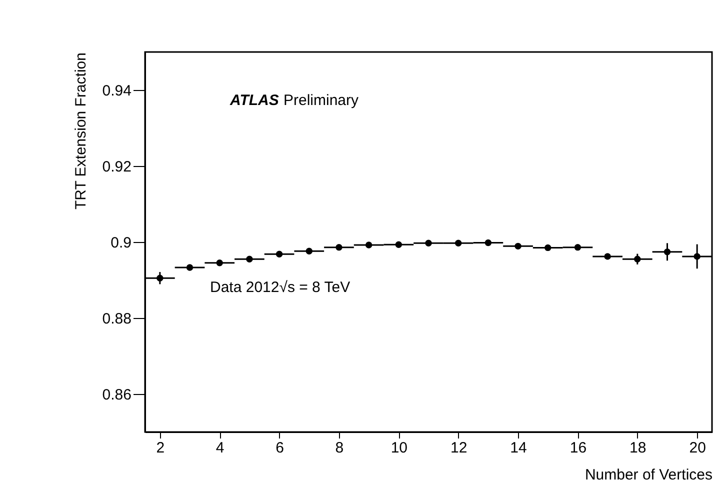 Image resolution: width=721 pixels, height=489 pixels. What do you see at coordinates (160, 448) in the screenshot?
I see `x-tick-label: 2` at bounding box center [160, 448].